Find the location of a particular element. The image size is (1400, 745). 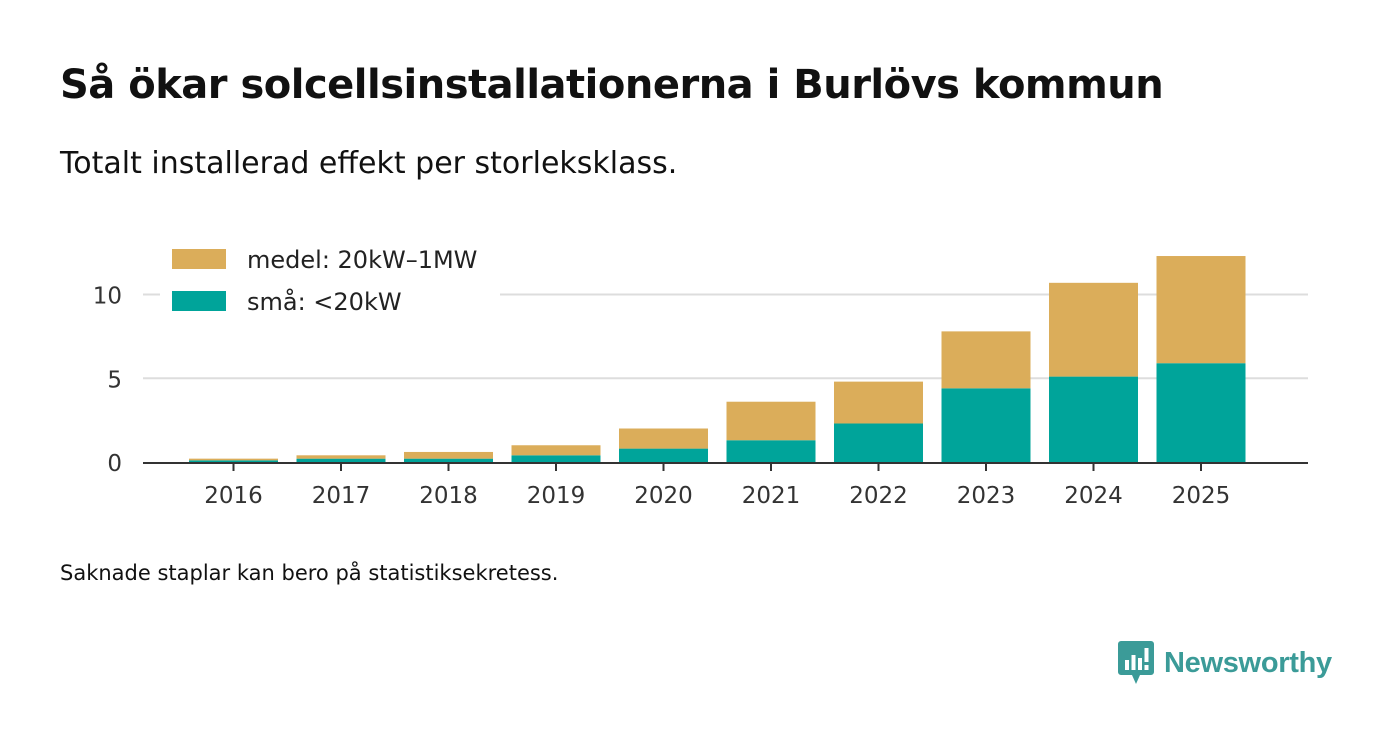

bar-segment-2017-medel is located at coordinates (341, 457).